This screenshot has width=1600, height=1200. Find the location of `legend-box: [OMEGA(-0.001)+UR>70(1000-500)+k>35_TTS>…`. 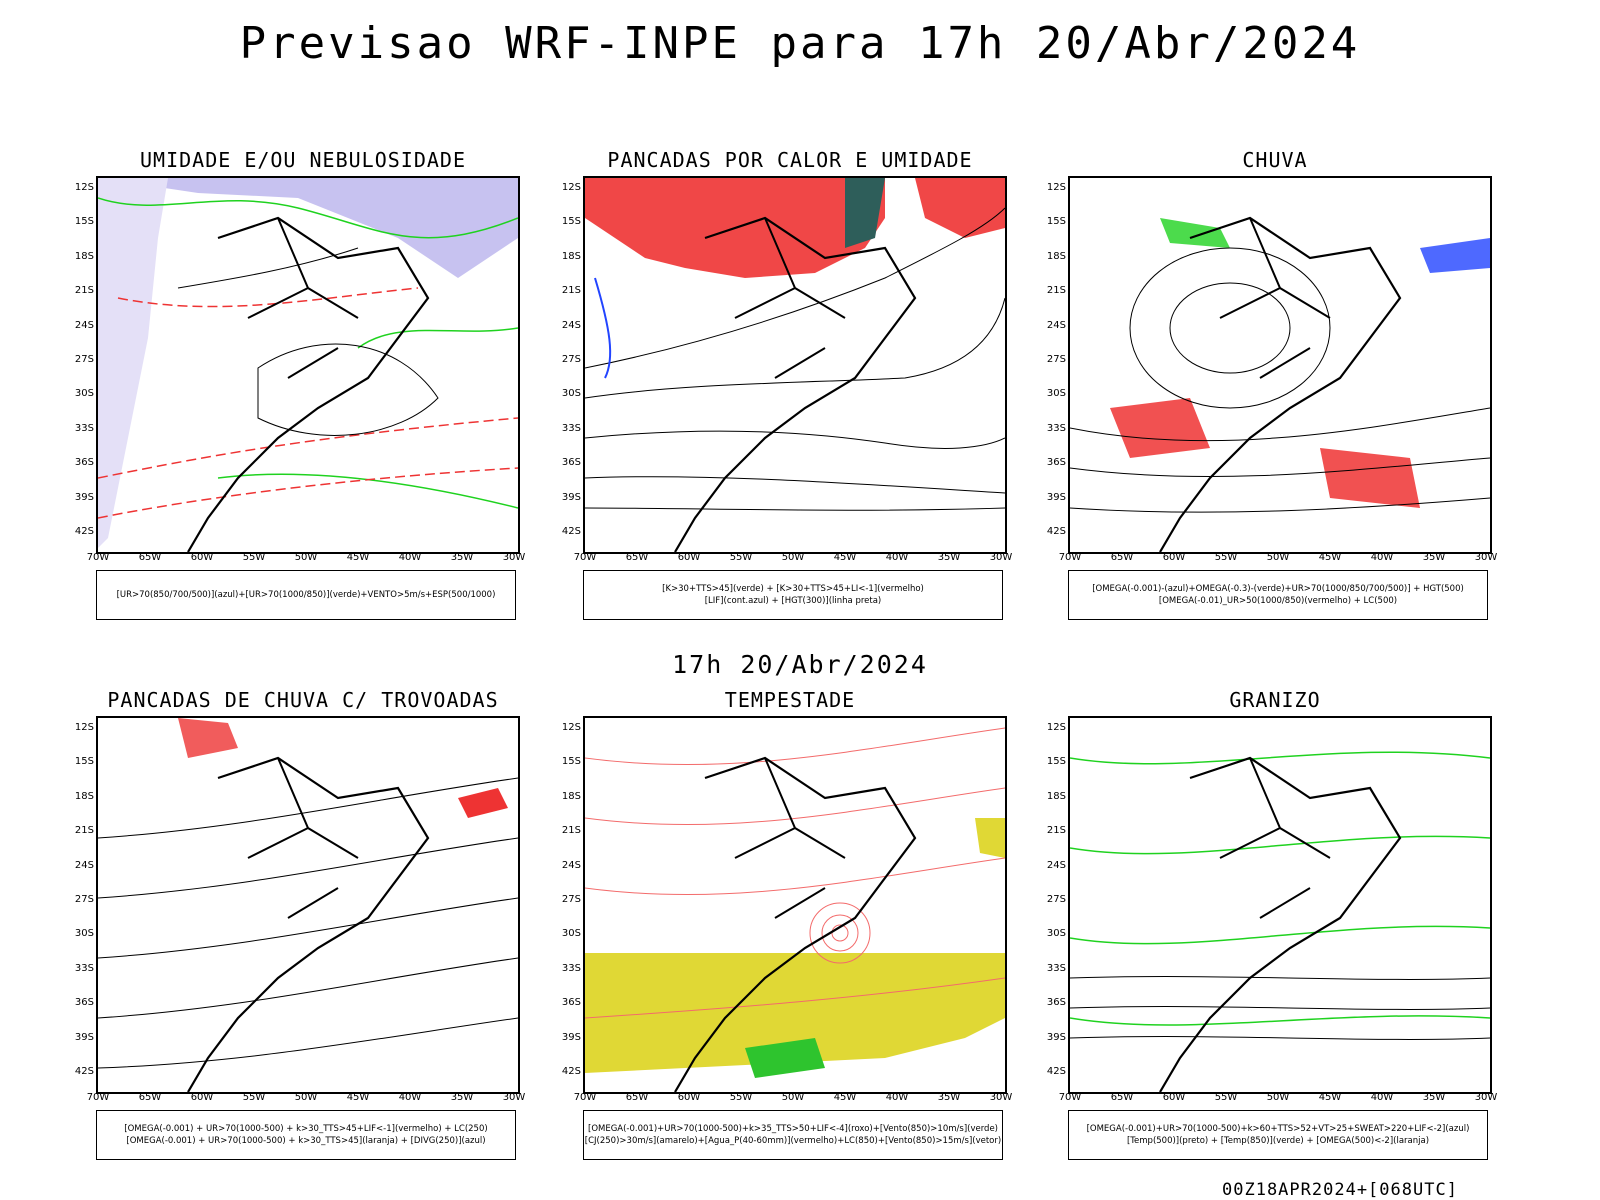

legend-box: [OMEGA(-0.001)+UR>70(1000-500)+k>35_TTS>… is located at coordinates (793, 1135).